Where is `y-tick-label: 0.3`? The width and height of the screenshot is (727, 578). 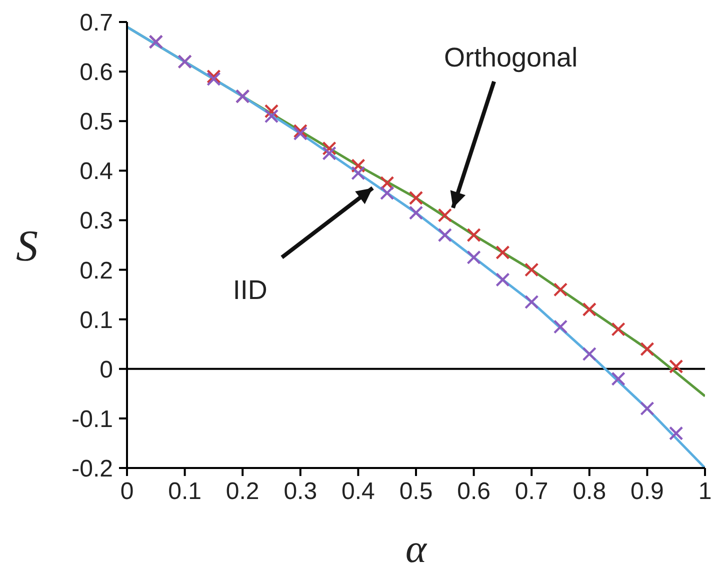
y-tick-label: 0.3 is located at coordinates (96, 221).